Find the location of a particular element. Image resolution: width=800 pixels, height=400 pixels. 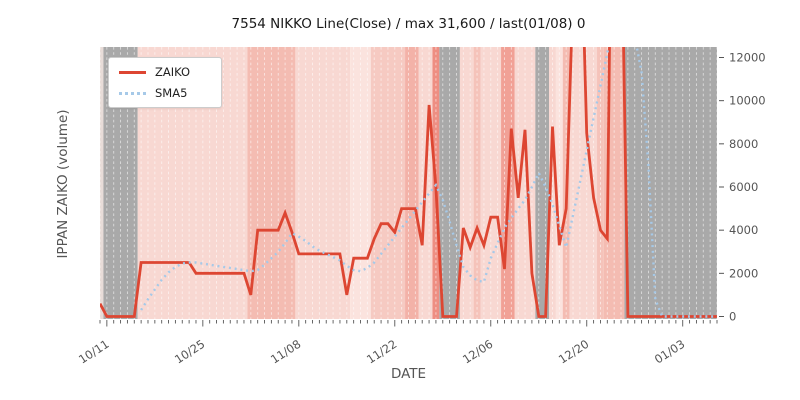

x-tick-label: 10/11 is located at coordinates (93, 352).